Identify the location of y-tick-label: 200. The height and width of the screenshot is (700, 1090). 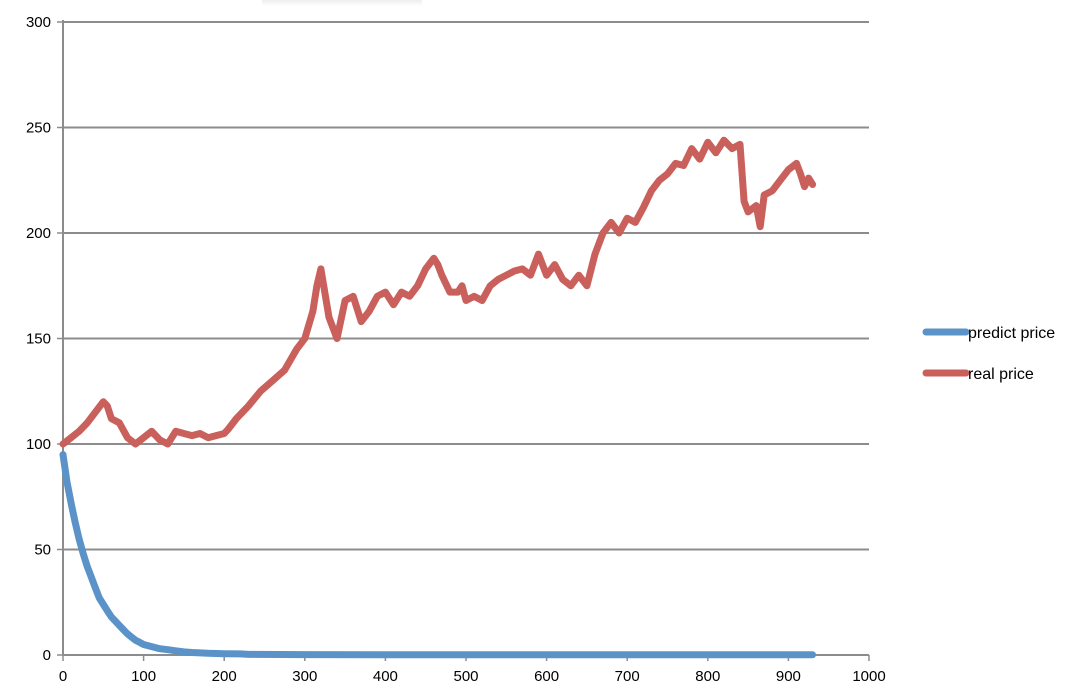
(38, 233).